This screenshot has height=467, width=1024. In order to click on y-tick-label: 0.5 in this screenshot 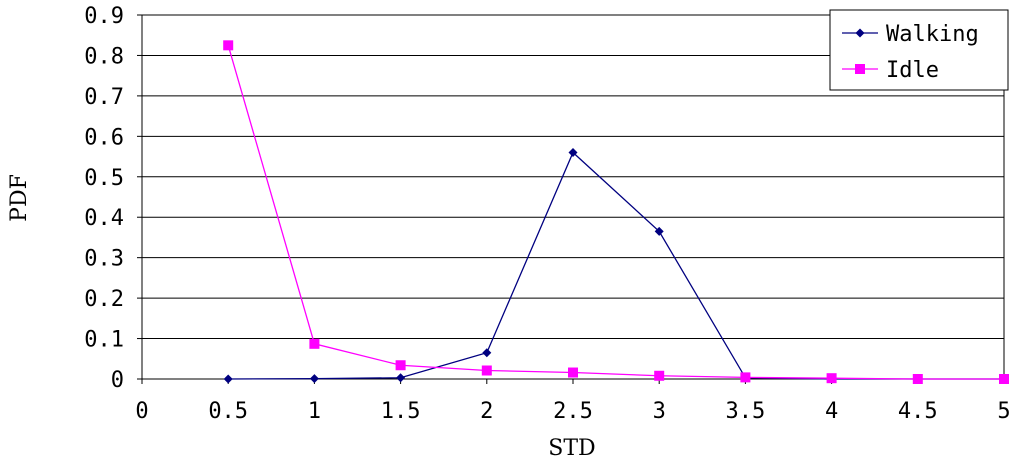, I will do `click(104, 178)`.